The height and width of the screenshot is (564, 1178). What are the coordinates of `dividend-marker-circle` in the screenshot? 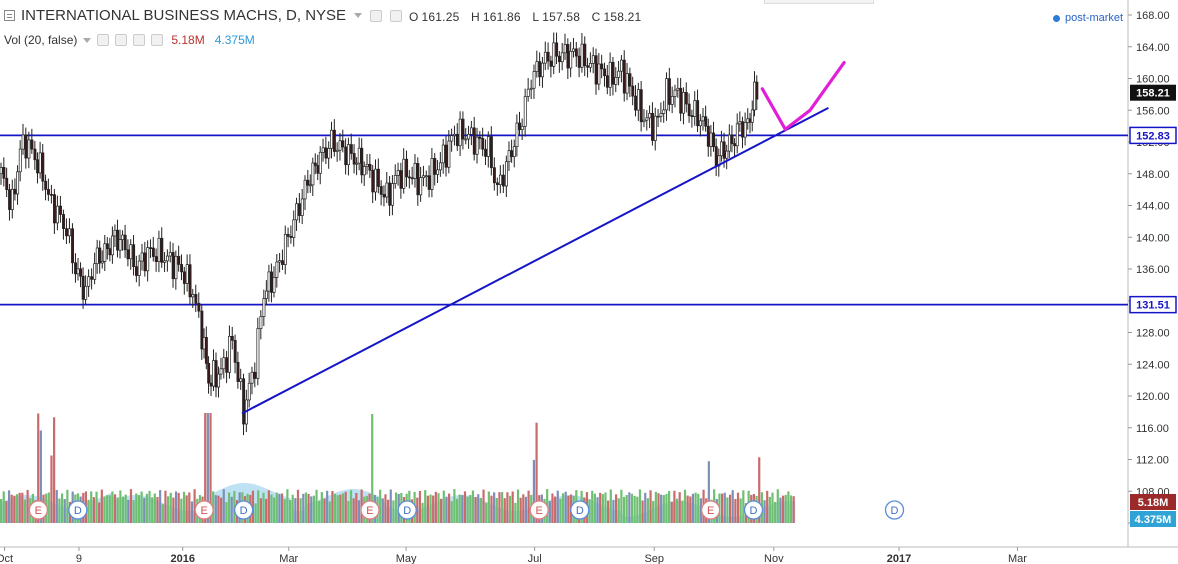 It's located at (243, 510).